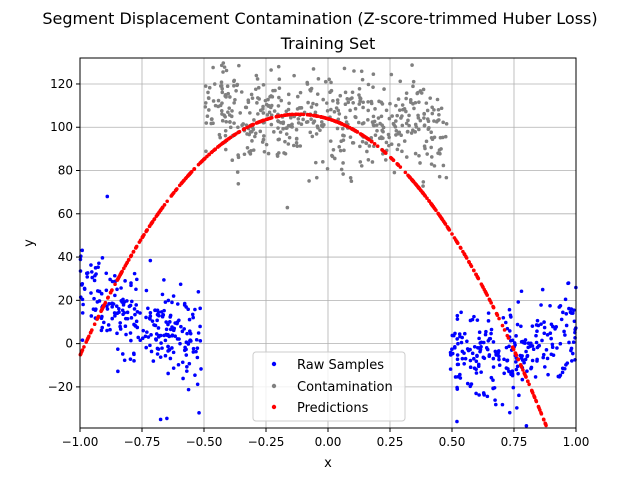 The height and width of the screenshot is (480, 640). I want to click on x-tick-label: 0.25, so click(390, 442).